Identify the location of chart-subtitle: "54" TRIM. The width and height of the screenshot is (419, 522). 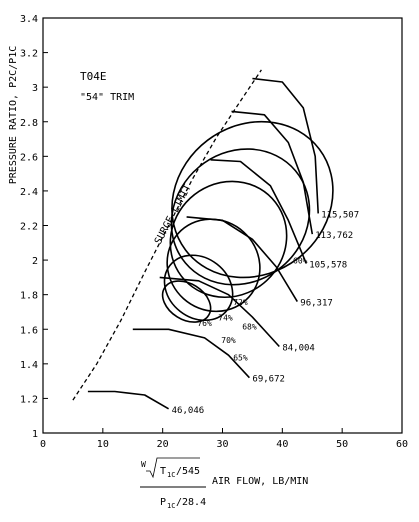
(107, 97).